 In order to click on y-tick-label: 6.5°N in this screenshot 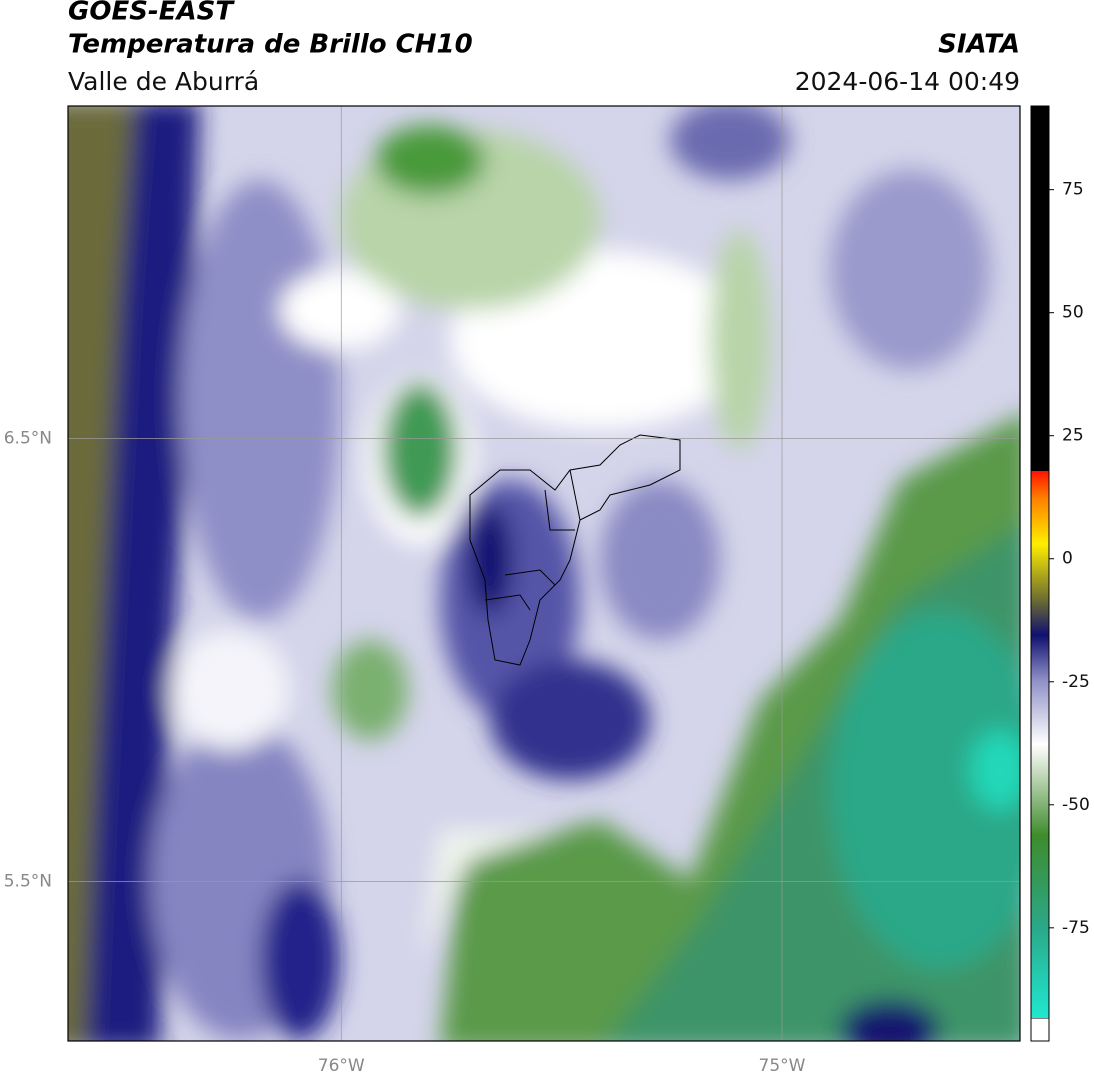, I will do `click(28, 438)`.